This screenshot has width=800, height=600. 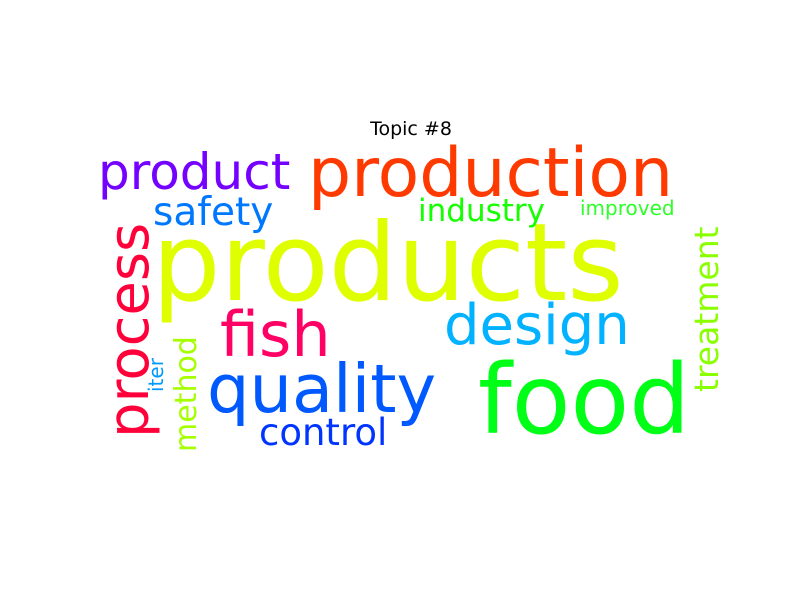 What do you see at coordinates (537, 325) in the screenshot?
I see `word-design: design` at bounding box center [537, 325].